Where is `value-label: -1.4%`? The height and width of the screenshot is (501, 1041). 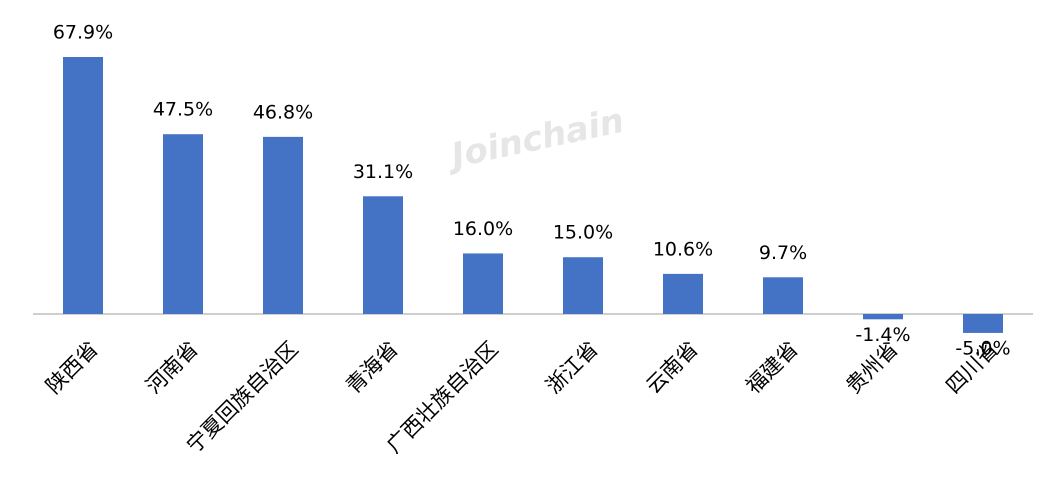
value-label: -1.4% is located at coordinates (882, 335).